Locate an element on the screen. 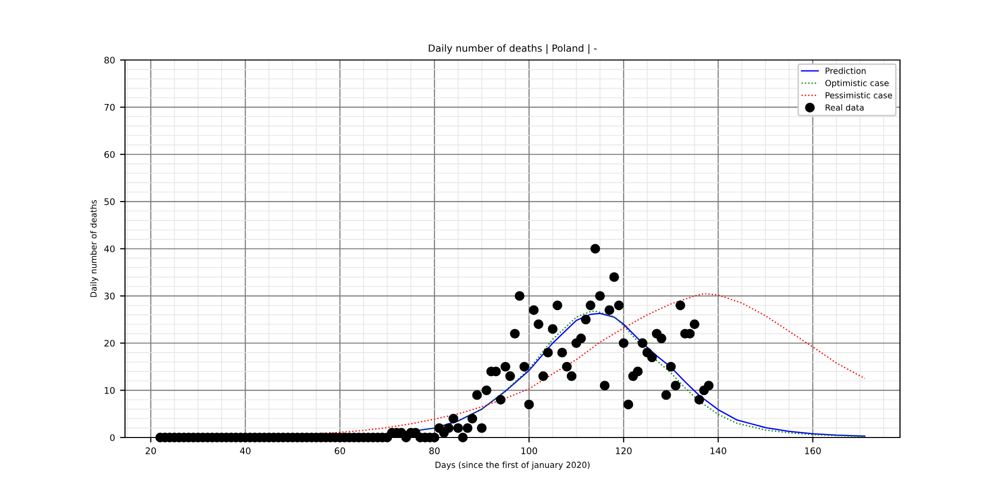  y-tick-label: 10 is located at coordinates (109, 390).